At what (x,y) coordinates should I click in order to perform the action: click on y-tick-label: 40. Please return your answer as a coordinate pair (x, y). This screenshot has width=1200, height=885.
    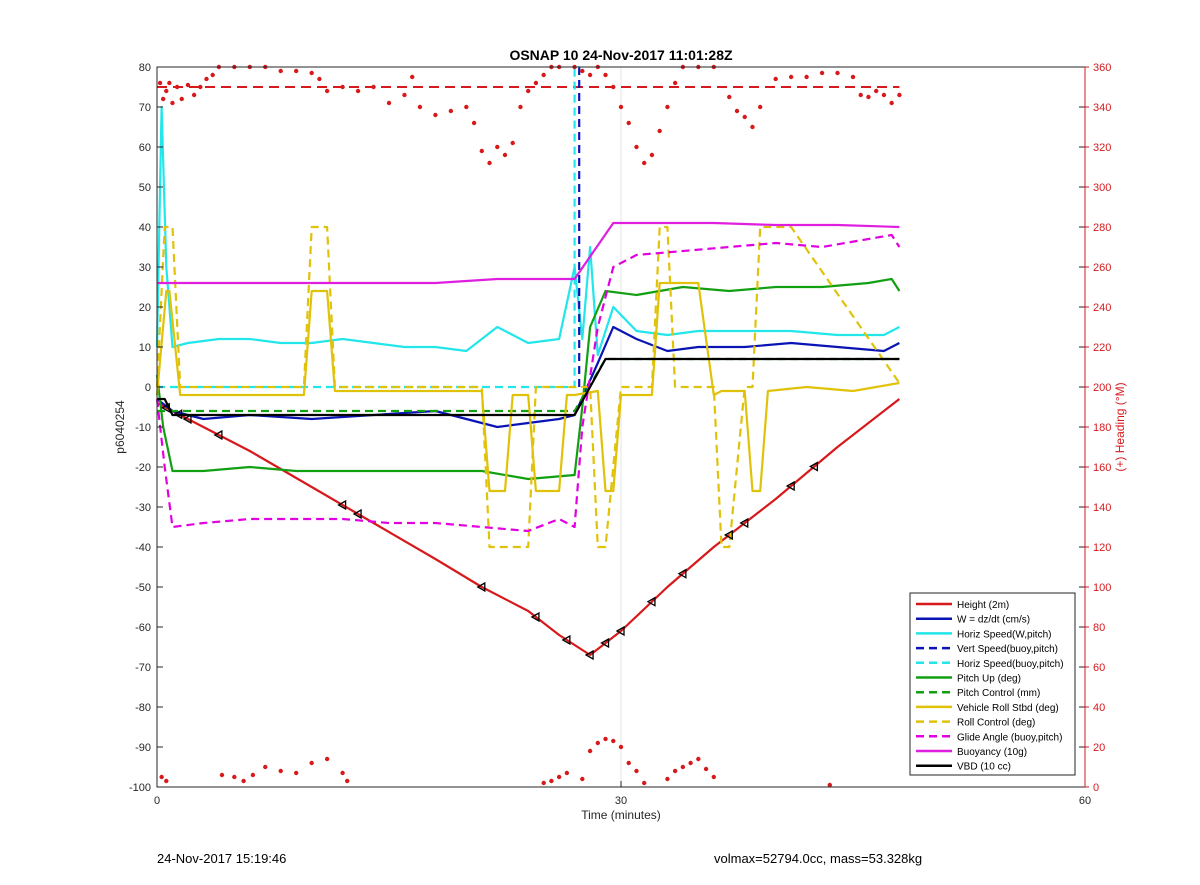
    Looking at the image, I should click on (145, 228).